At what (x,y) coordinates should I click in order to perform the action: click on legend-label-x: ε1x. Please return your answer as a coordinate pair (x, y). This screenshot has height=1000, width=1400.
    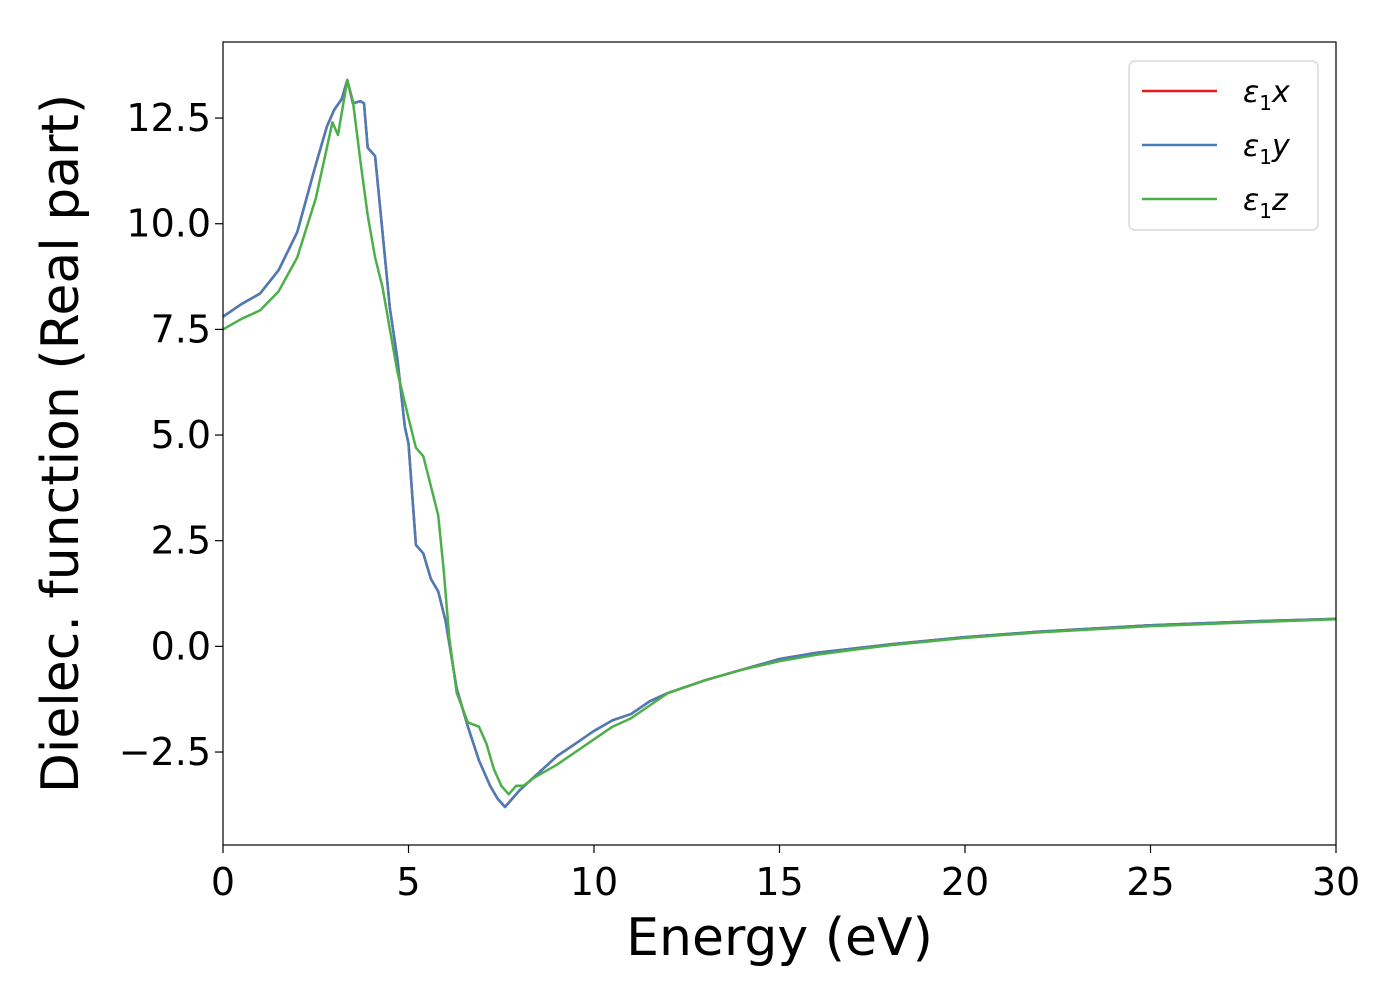
    Looking at the image, I should click on (1266, 95).